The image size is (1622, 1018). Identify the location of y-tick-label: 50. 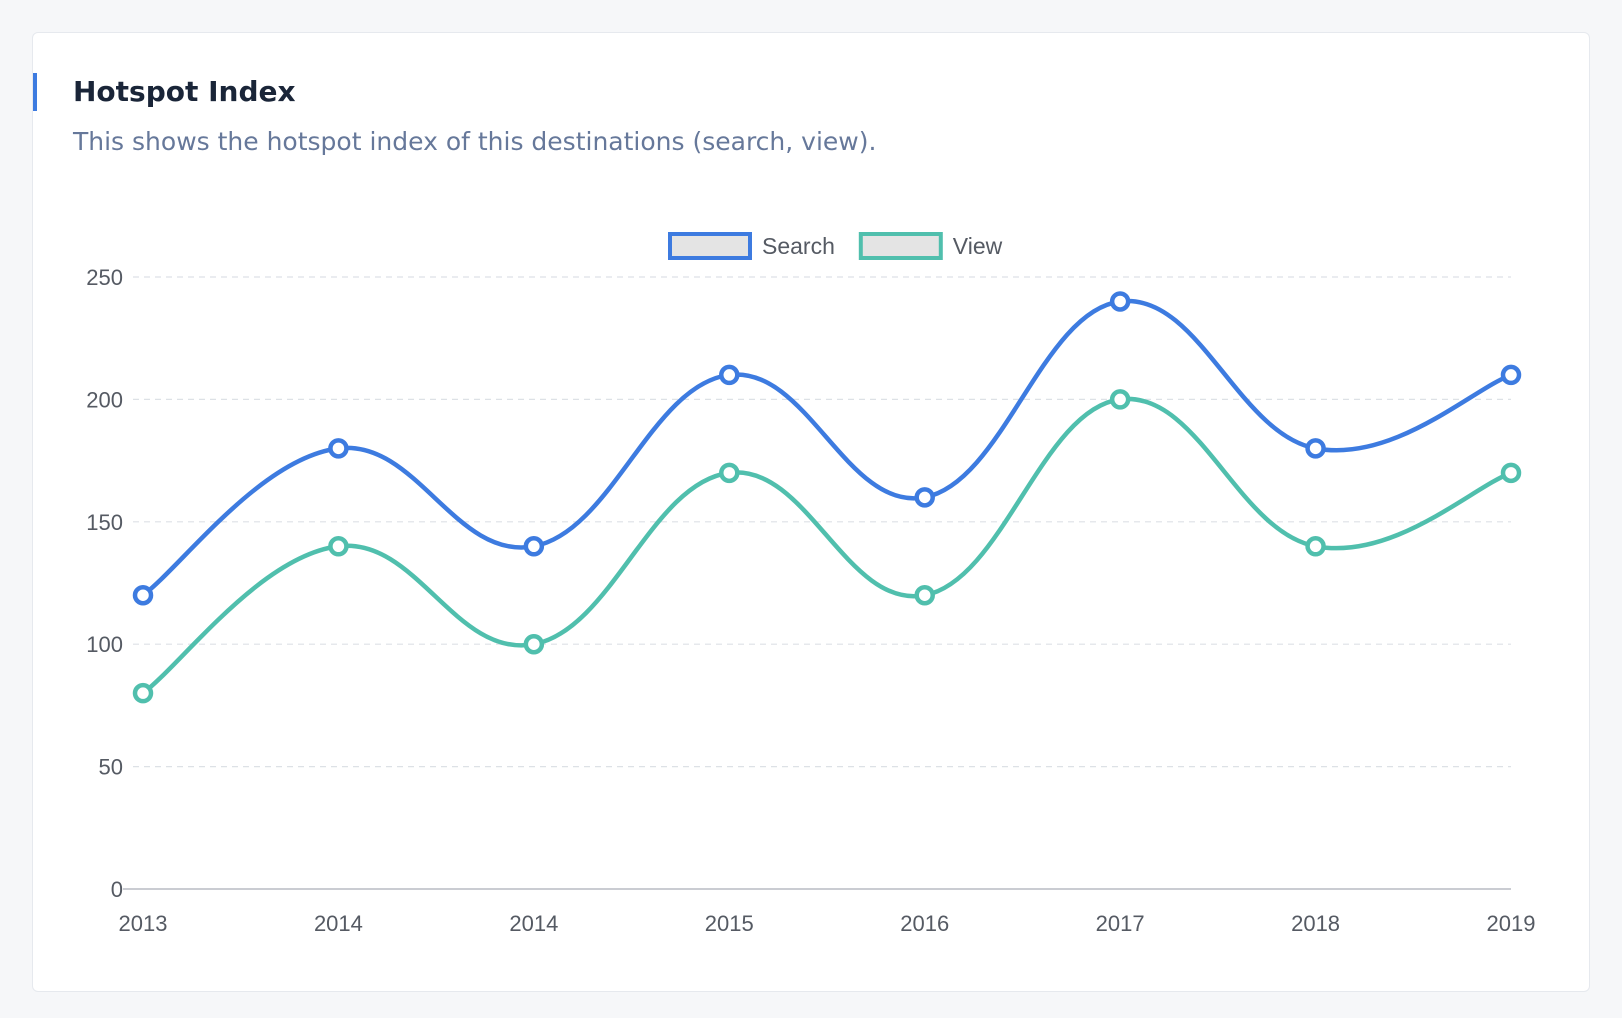
(111, 767).